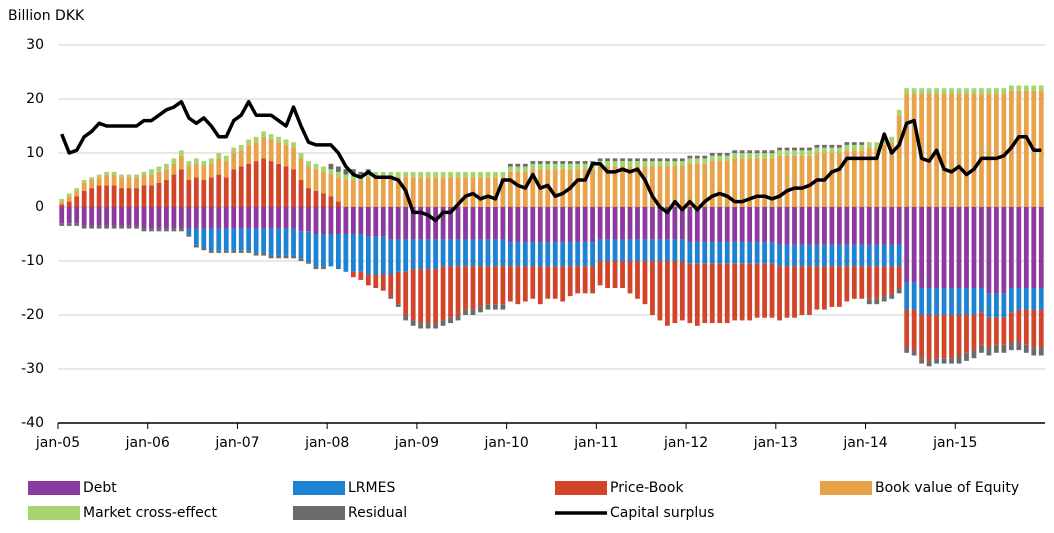 The image size is (1054, 533). What do you see at coordinates (662, 513) in the screenshot?
I see `legend-label: Capital surplus` at bounding box center [662, 513].